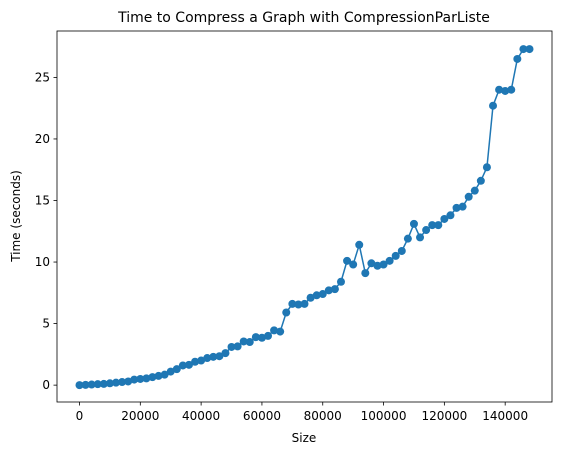  What do you see at coordinates (42, 139) in the screenshot?
I see `y-tick-label: 20` at bounding box center [42, 139].